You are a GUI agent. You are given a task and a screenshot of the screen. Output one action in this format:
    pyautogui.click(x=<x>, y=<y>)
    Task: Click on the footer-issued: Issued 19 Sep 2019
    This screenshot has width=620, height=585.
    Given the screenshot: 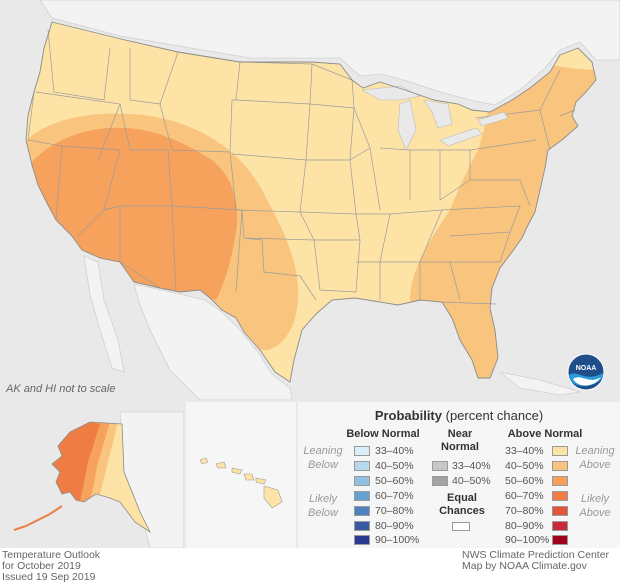 What is the action you would take?
    pyautogui.click(x=49, y=577)
    